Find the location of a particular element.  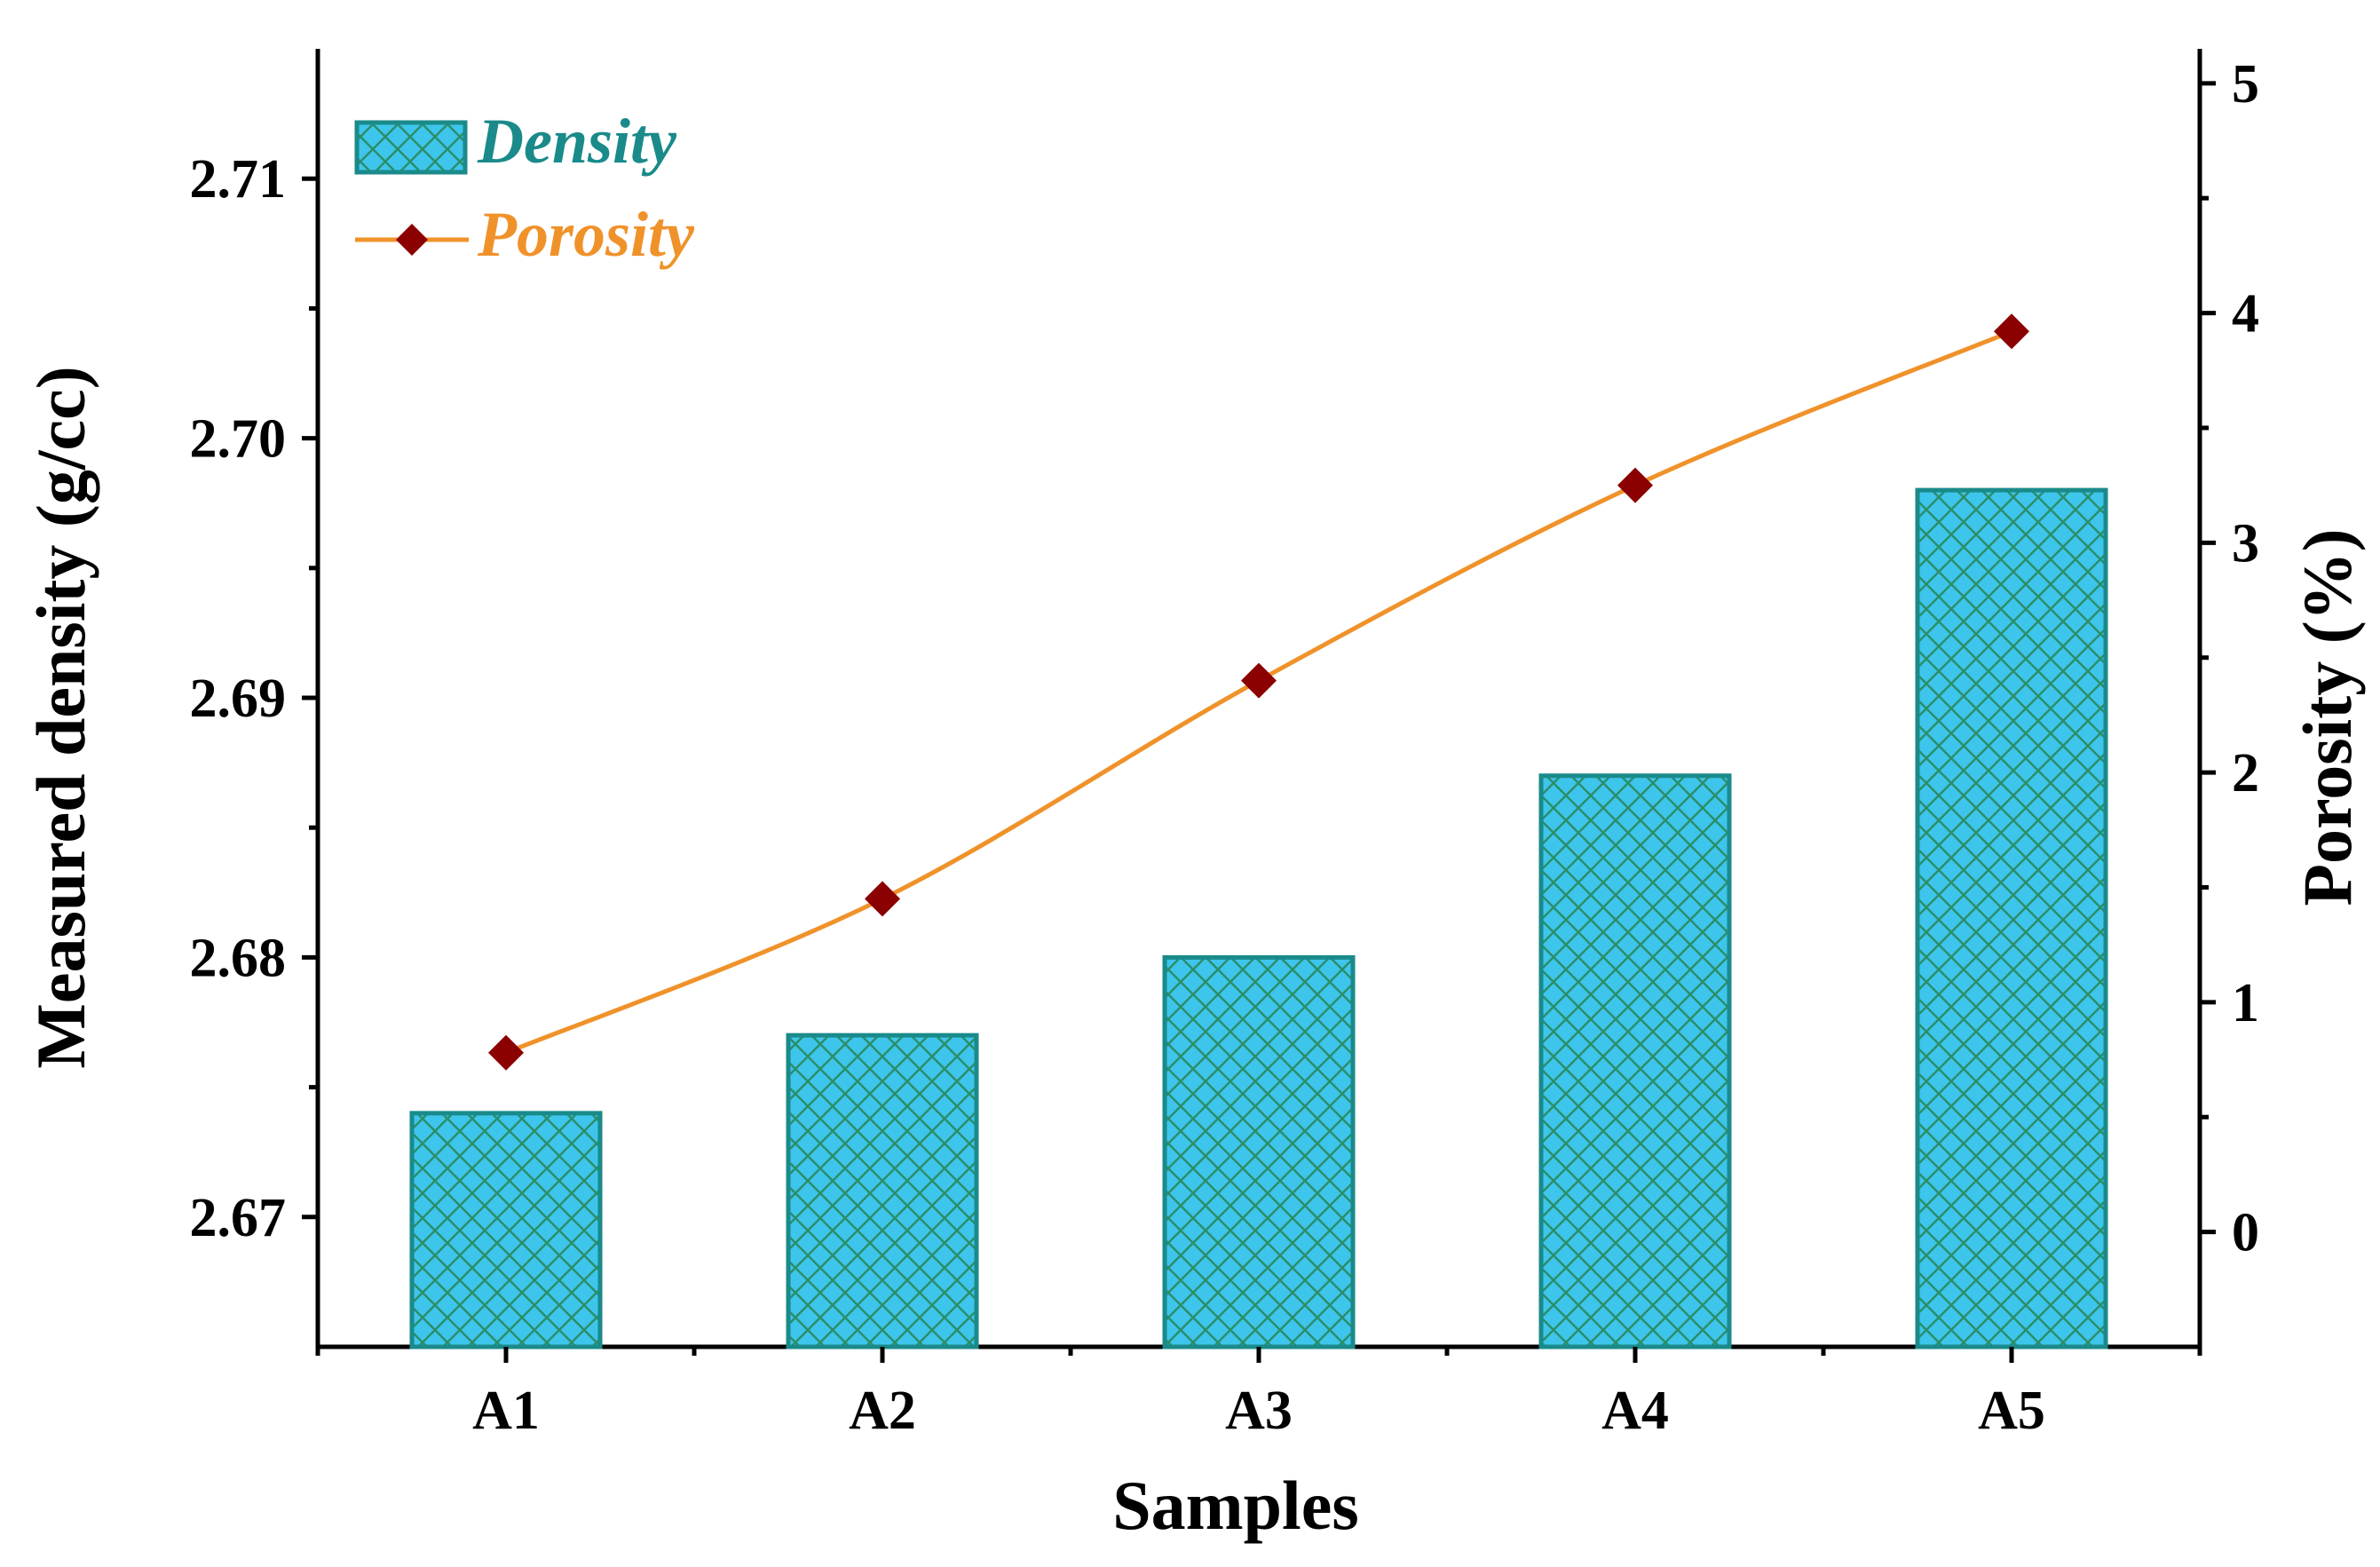

x-tick-label-A2: A2 is located at coordinates (882, 1411).